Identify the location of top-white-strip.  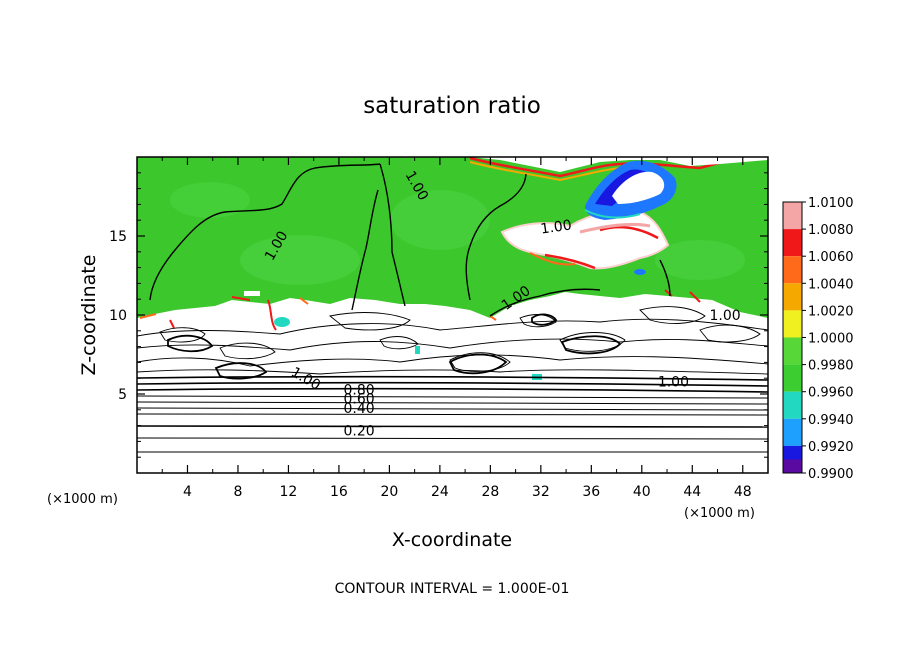
(619, 164).